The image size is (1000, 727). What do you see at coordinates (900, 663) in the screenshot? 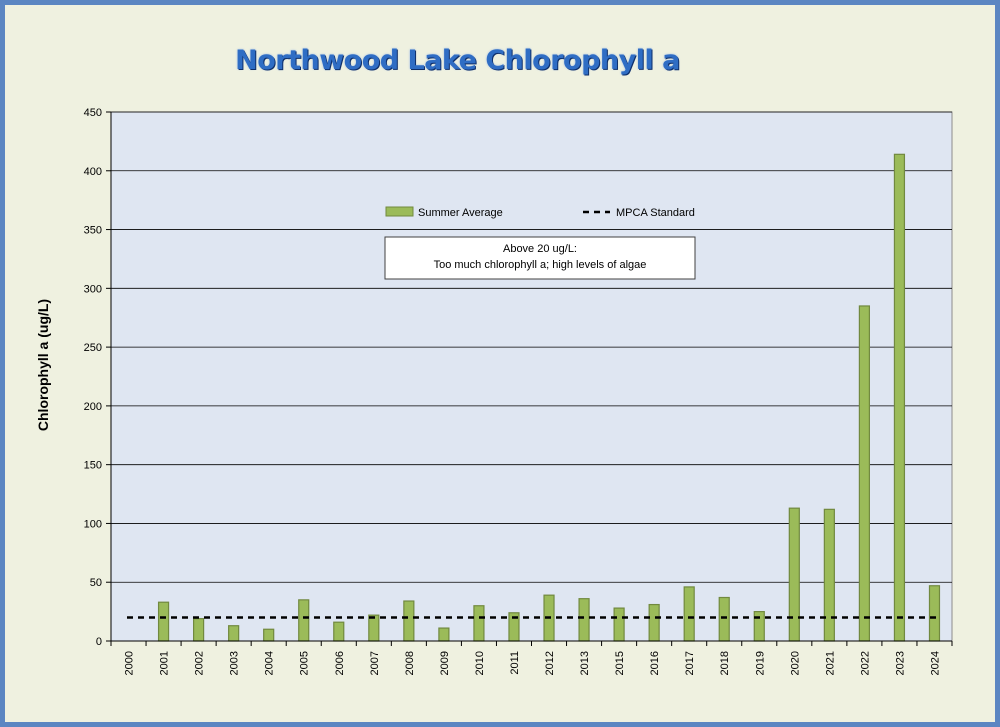
I see `x-tick-label-2023: 2023` at bounding box center [900, 663].